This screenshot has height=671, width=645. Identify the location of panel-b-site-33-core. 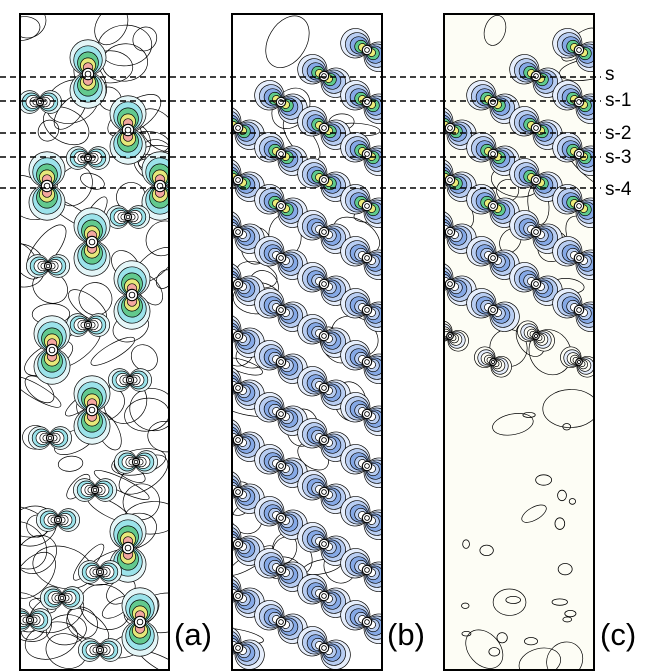
(281, 518).